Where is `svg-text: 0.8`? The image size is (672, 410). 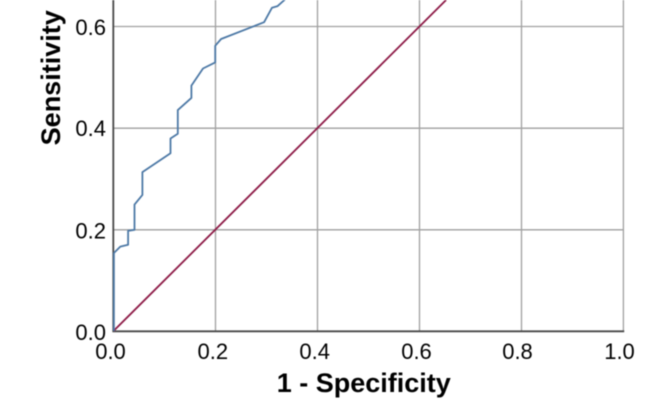 svg-text: 0.8 is located at coordinates (517, 351).